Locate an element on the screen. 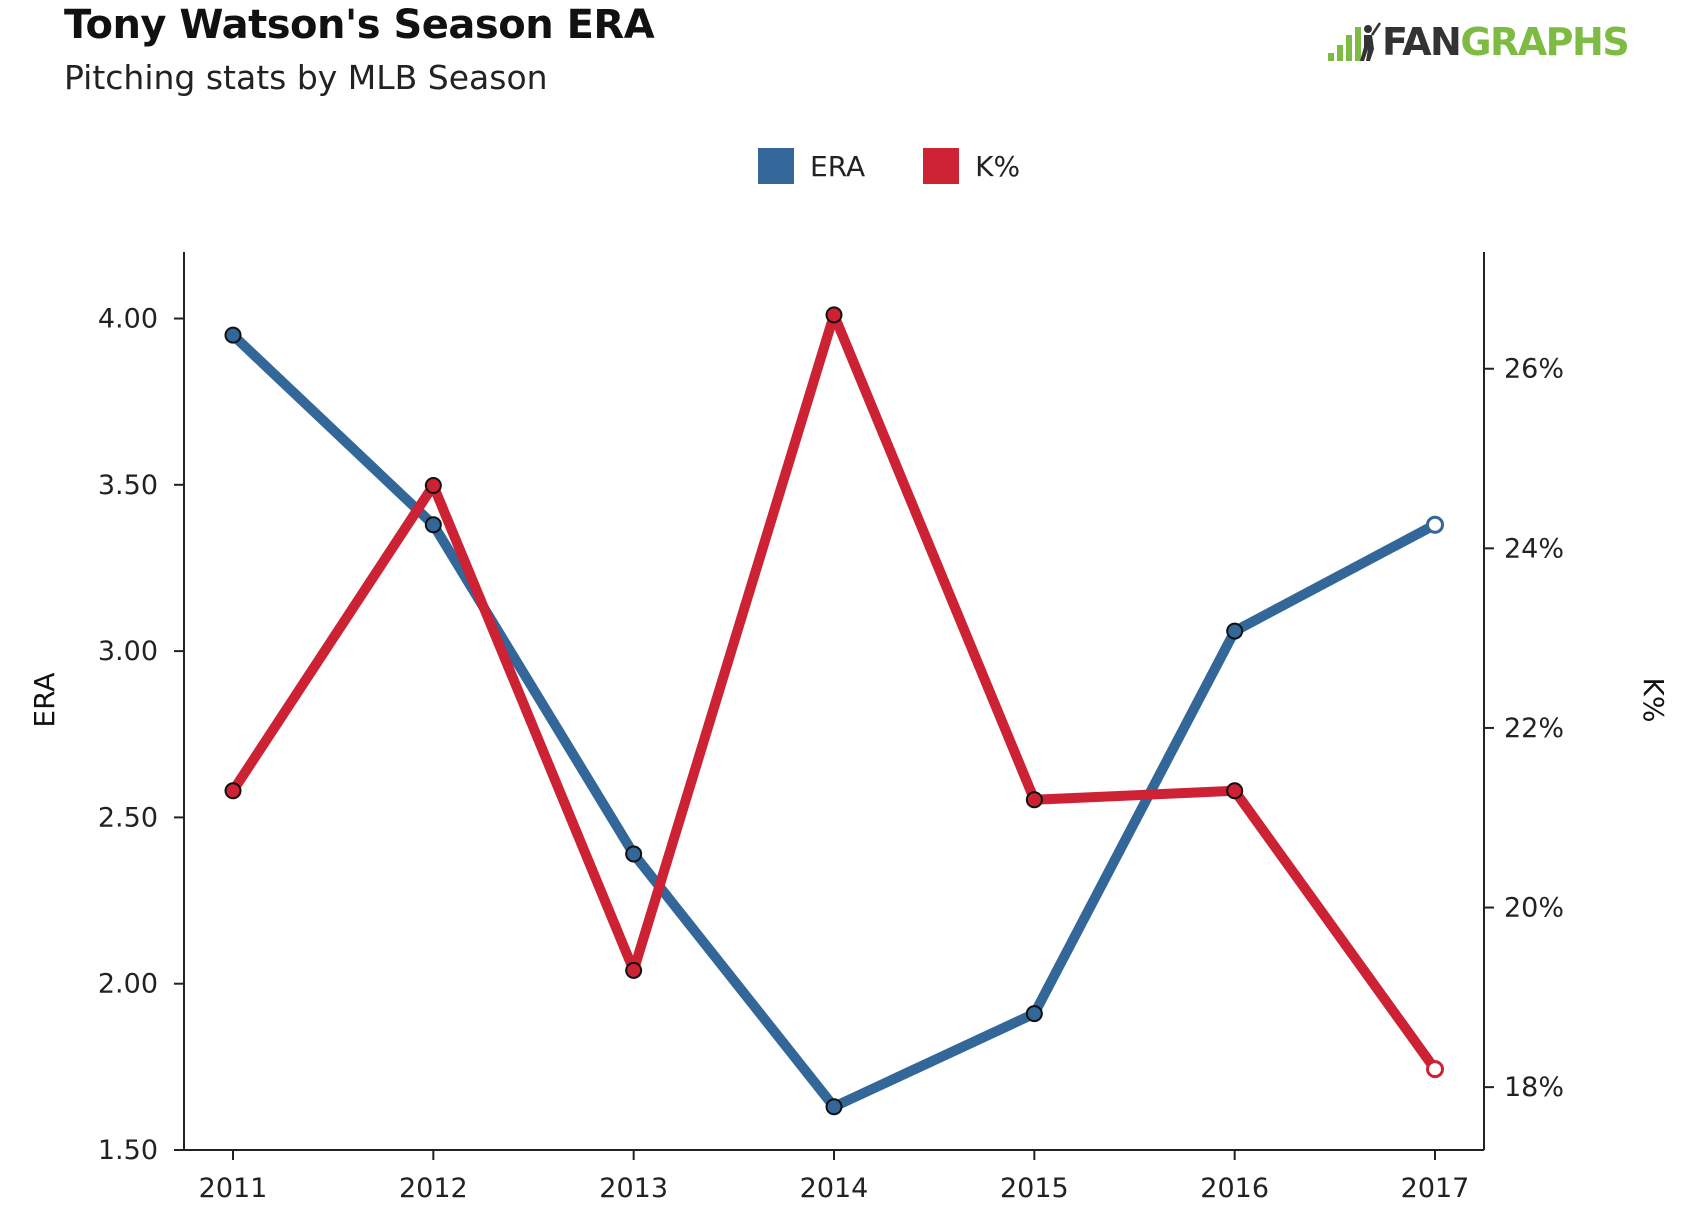 This screenshot has width=1686, height=1212. chart-title: Tony Watson's Season ERA is located at coordinates (359, 25).